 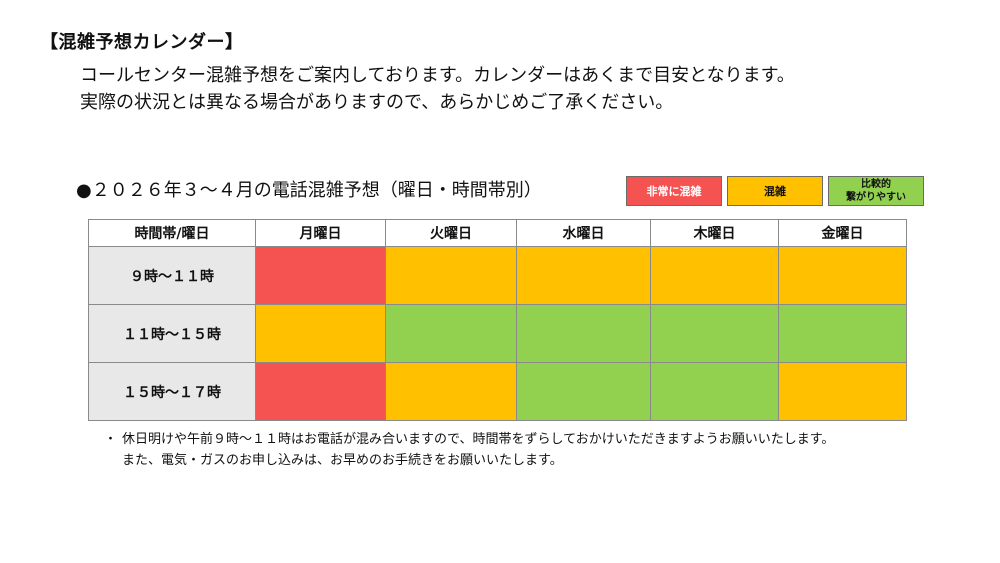 What do you see at coordinates (172, 233) in the screenshot?
I see `corner-header: 時間帯/曜日` at bounding box center [172, 233].